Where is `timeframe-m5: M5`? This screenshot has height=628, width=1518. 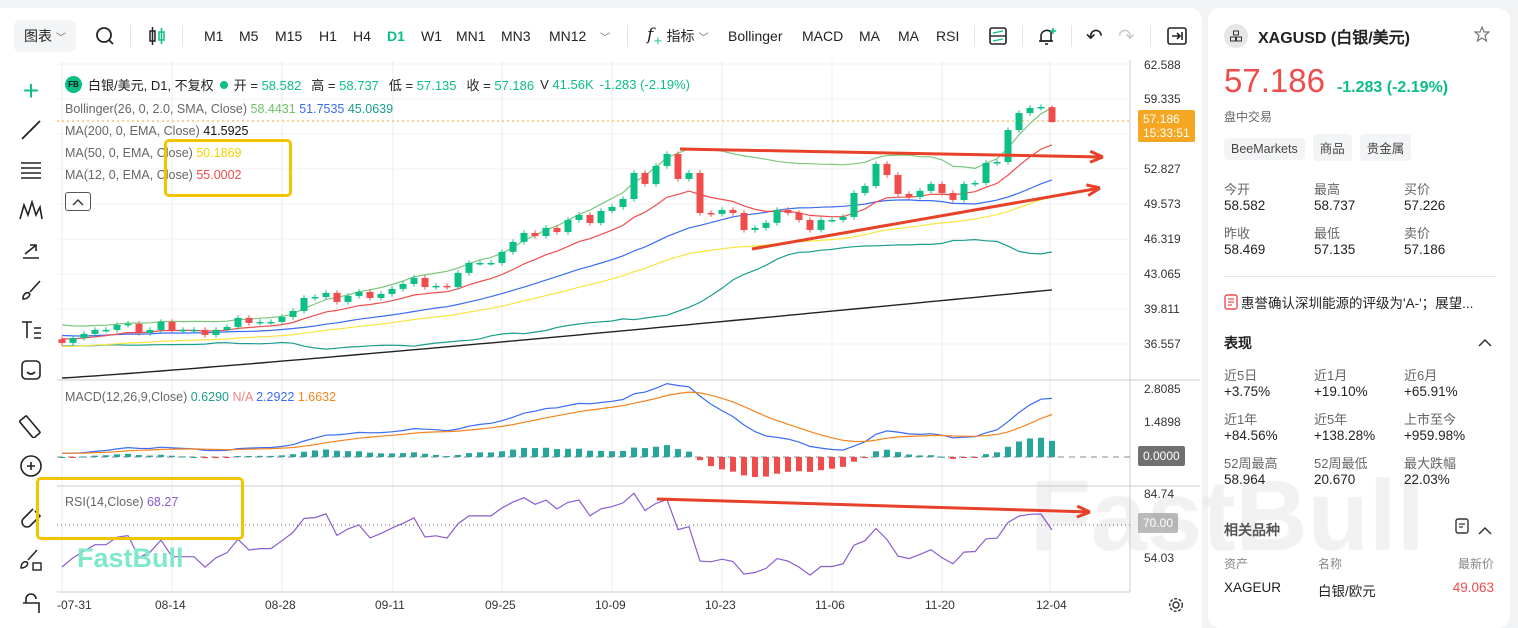
timeframe-m5: M5 is located at coordinates (249, 36).